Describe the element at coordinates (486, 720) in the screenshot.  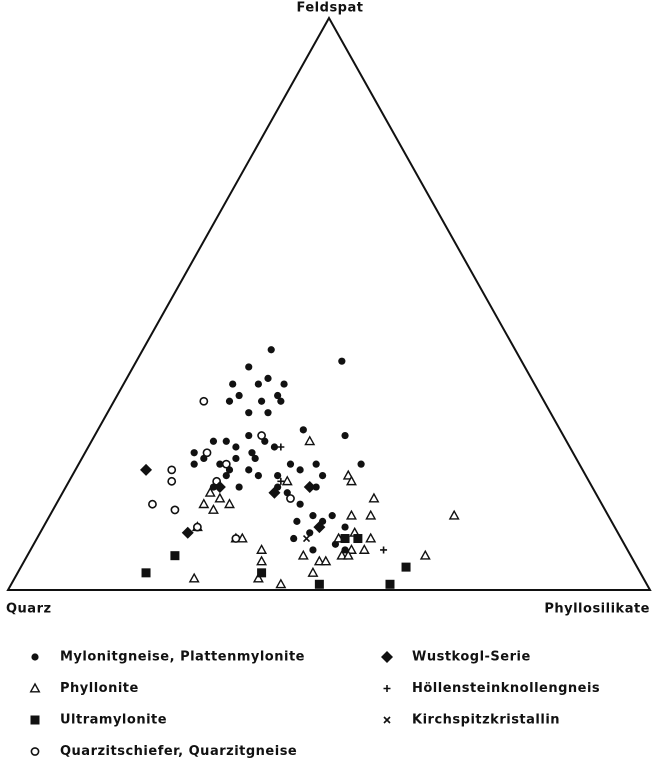
I see `legend-label: Kirchspitzkristallin` at that location.